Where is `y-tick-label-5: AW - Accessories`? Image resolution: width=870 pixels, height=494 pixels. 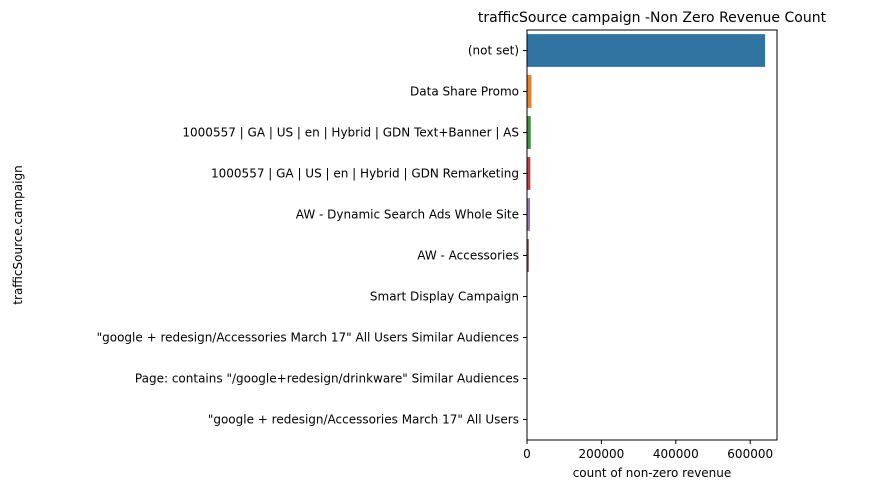 y-tick-label-5: AW - Accessories is located at coordinates (468, 256).